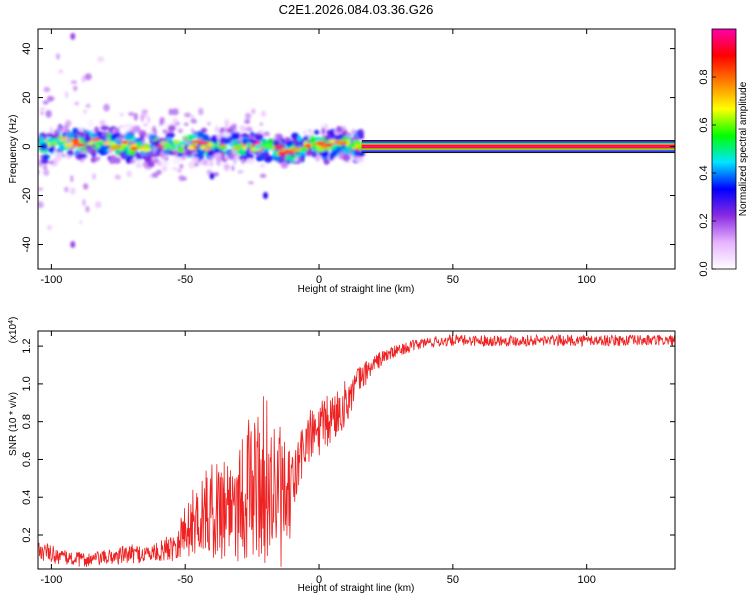 Image resolution: width=750 pixels, height=600 pixels. Describe the element at coordinates (27, 48) in the screenshot. I see `spectrogram-y-tick-label: 40` at that location.